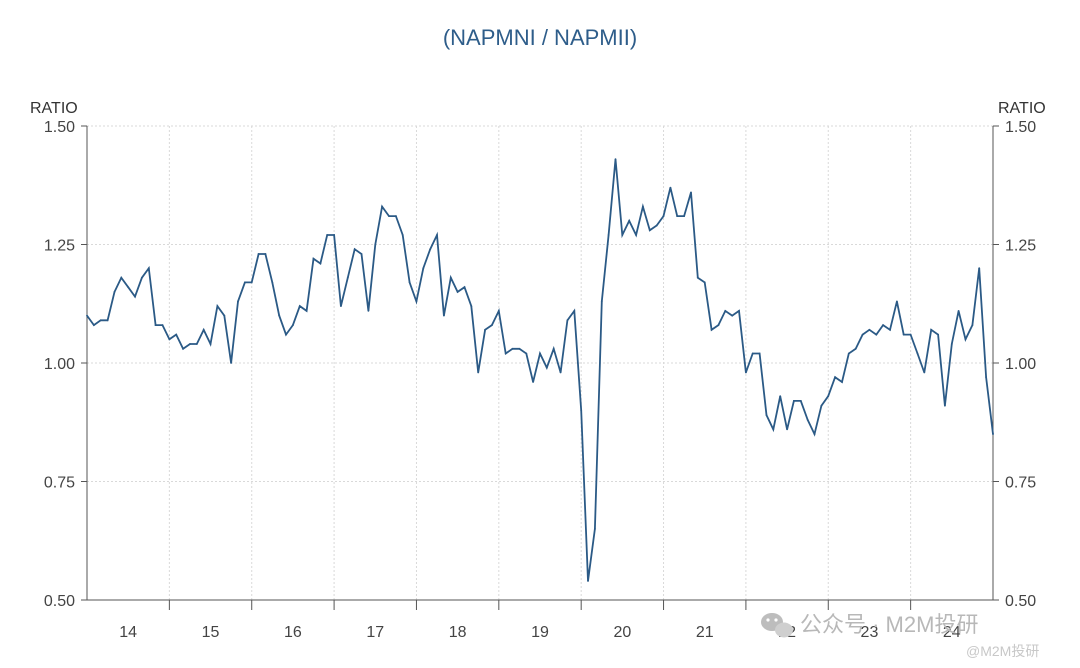  Describe the element at coordinates (952, 632) in the screenshot. I see `x-tick-label: 24` at that location.